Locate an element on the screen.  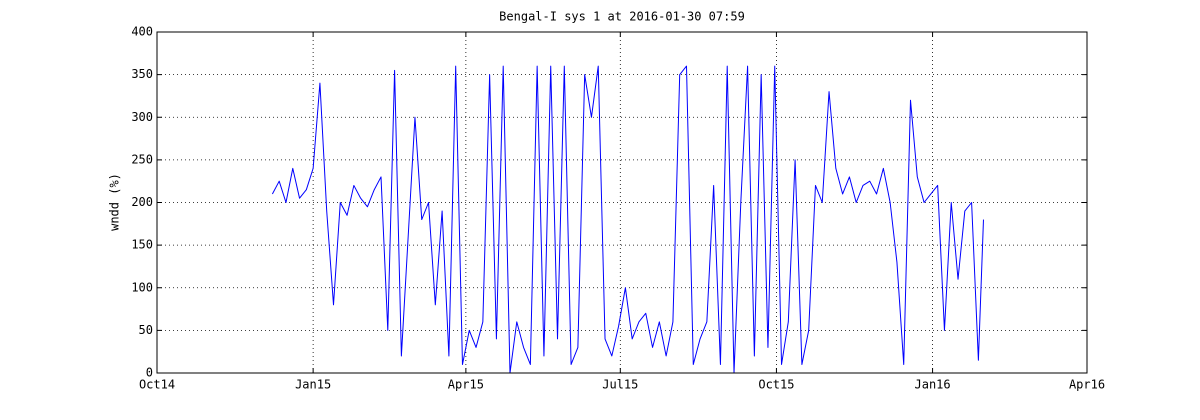
x-tick-label: Oct14 is located at coordinates (157, 385).